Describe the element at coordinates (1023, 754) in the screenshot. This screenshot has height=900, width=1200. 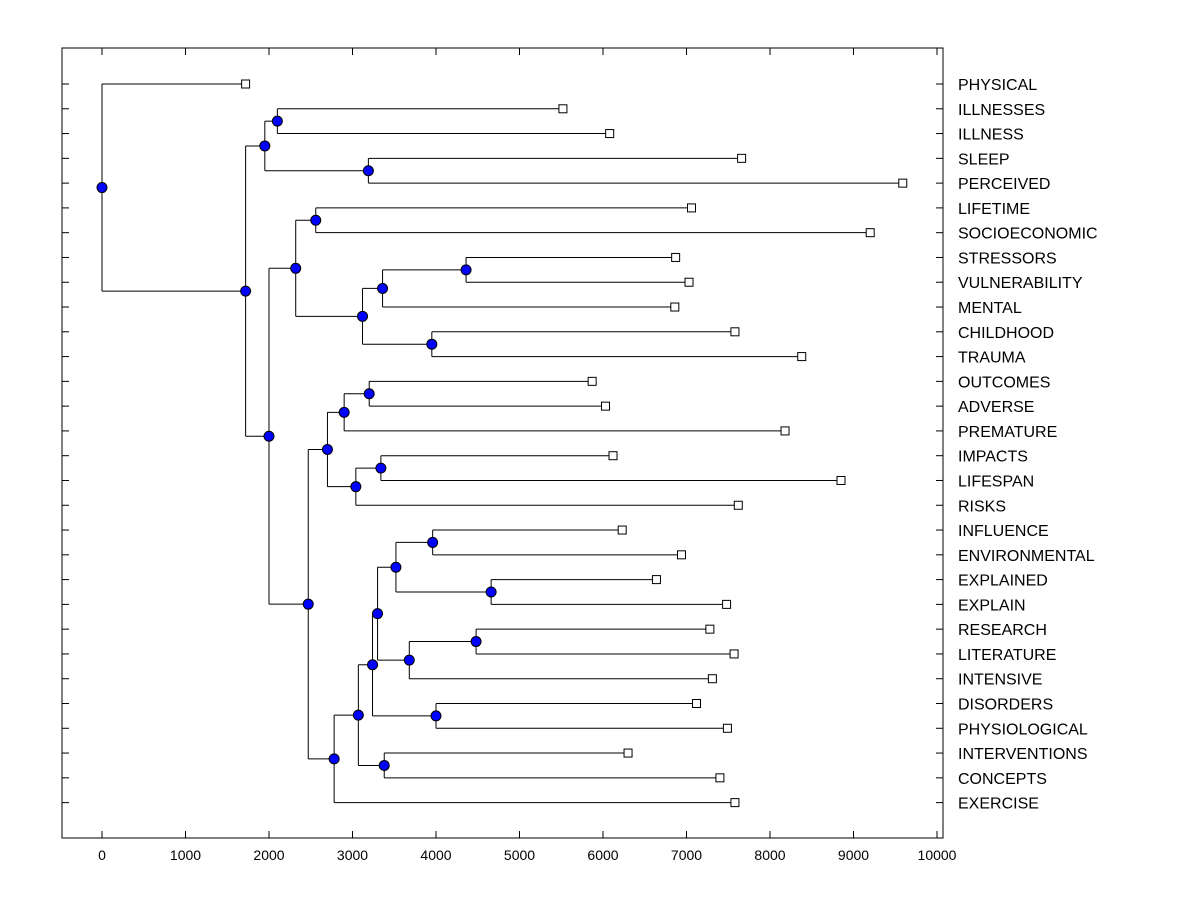
I see `leaf-label: INTERVENTIONS` at that location.